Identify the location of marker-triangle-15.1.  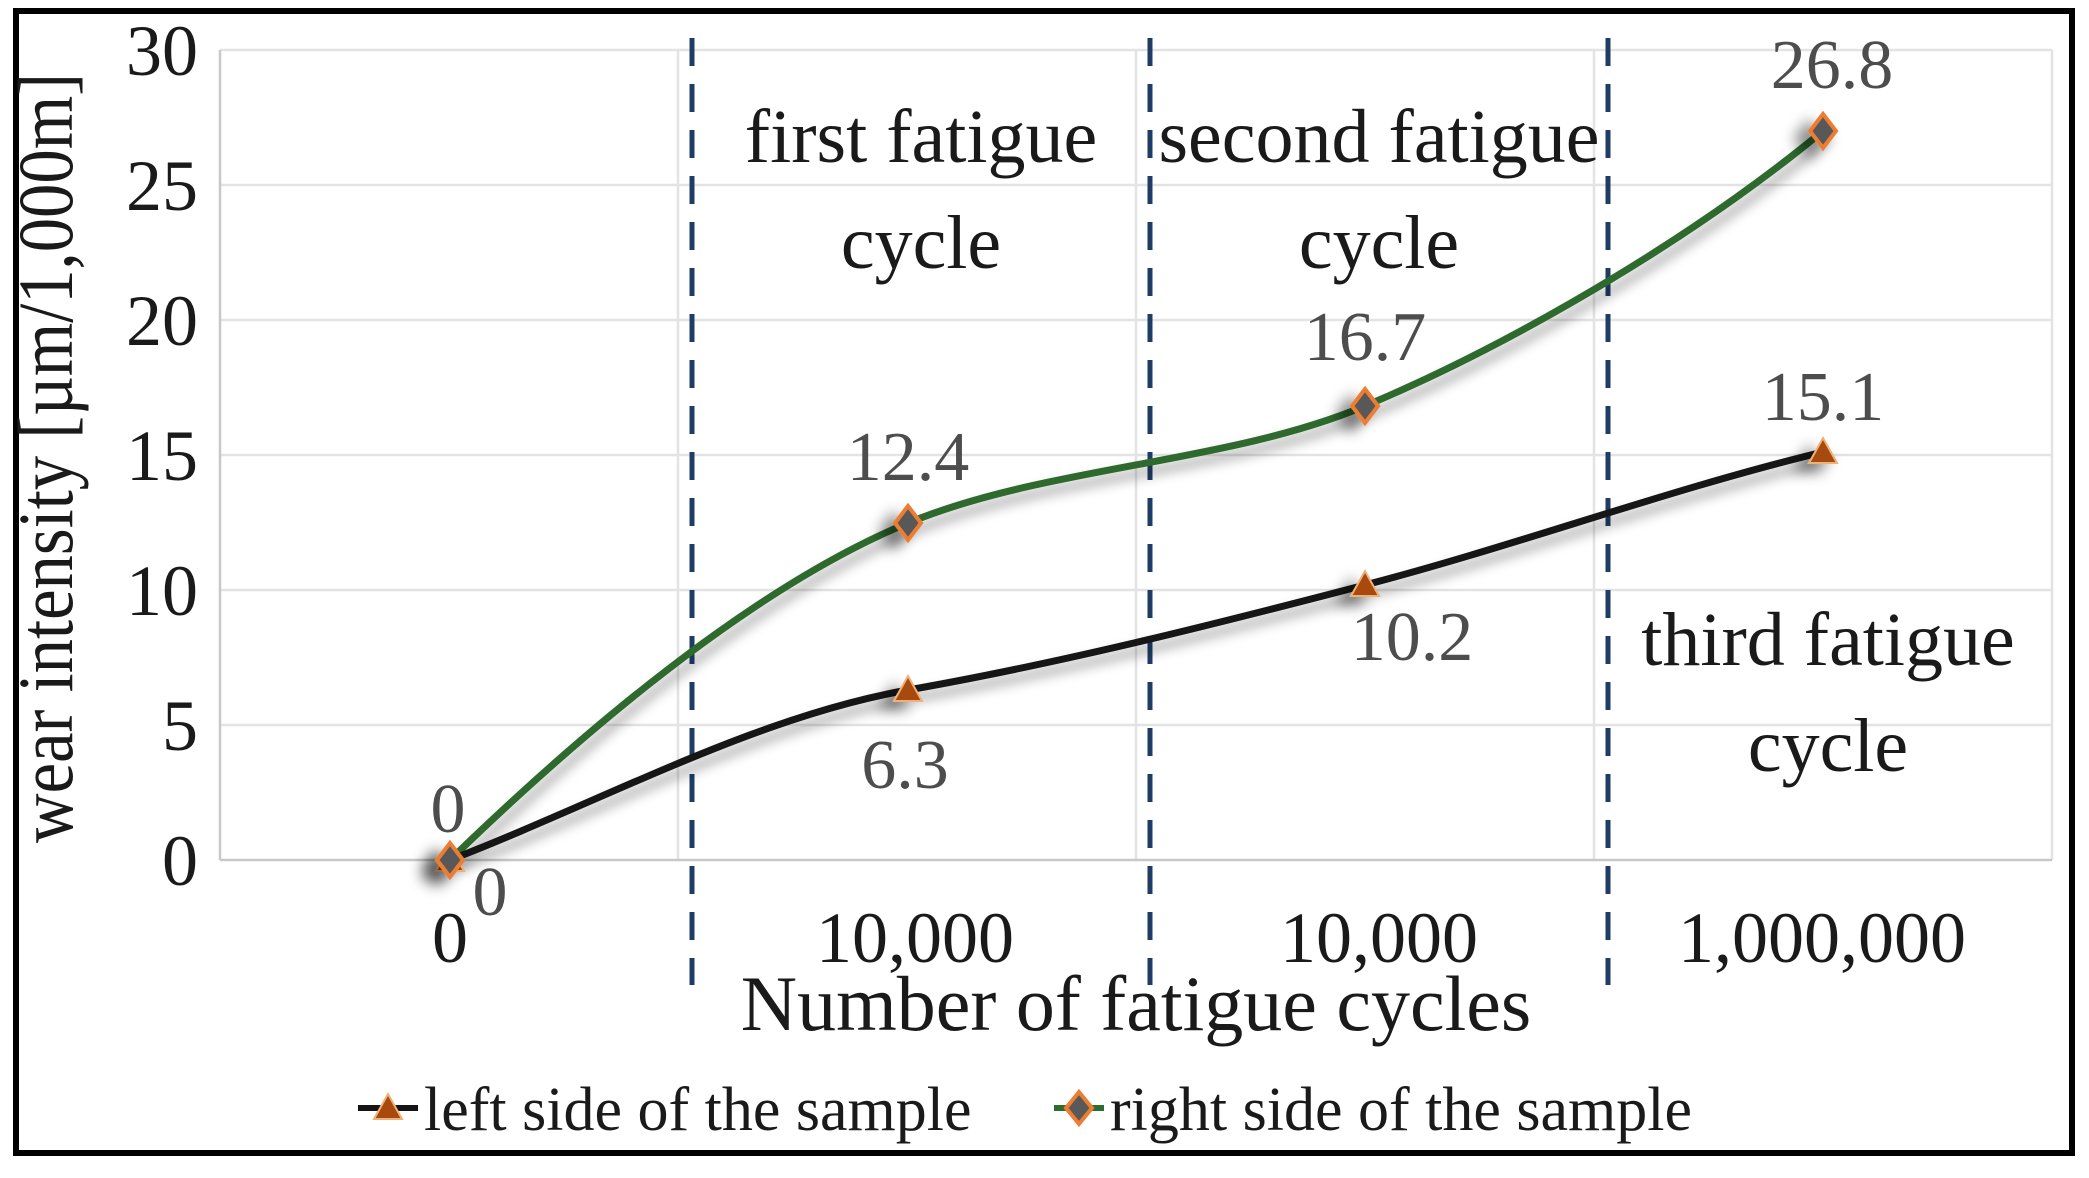
(1823, 449).